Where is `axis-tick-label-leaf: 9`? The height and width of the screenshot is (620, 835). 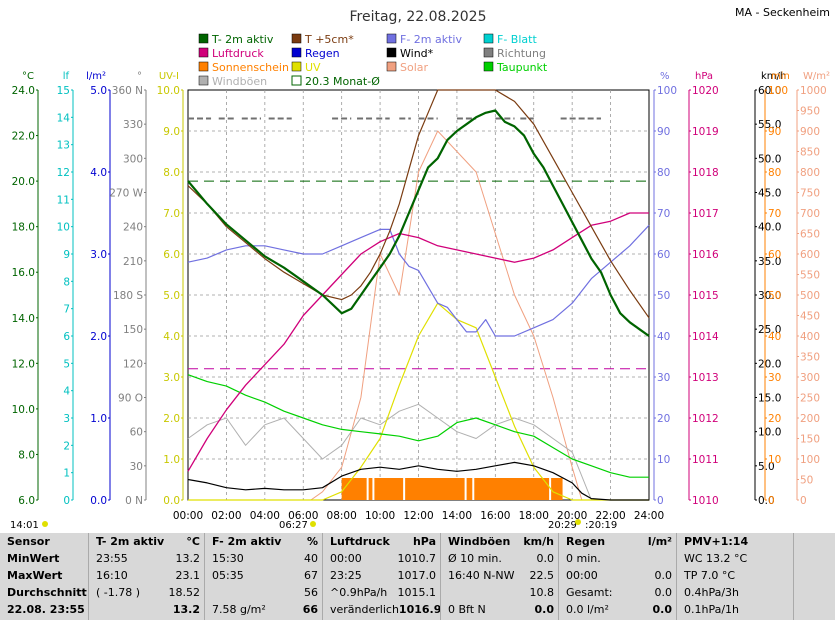 axis-tick-label-leaf: 9 is located at coordinates (66, 255).